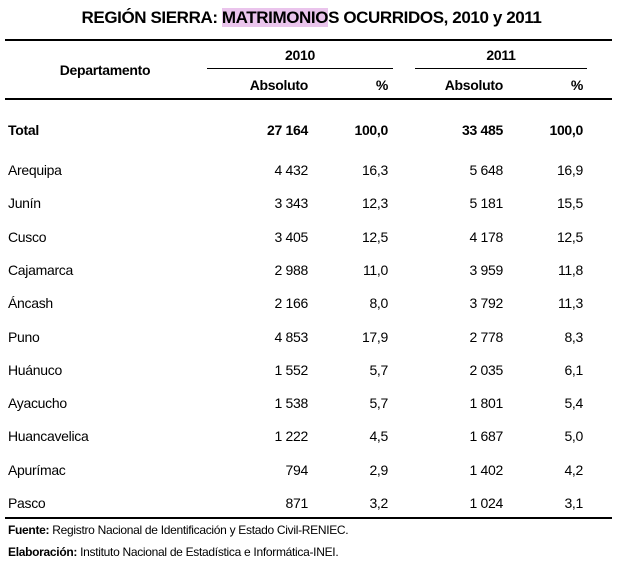  What do you see at coordinates (151, 17) in the screenshot?
I see `title-prefix: REGIÓN SIERRA:` at bounding box center [151, 17].